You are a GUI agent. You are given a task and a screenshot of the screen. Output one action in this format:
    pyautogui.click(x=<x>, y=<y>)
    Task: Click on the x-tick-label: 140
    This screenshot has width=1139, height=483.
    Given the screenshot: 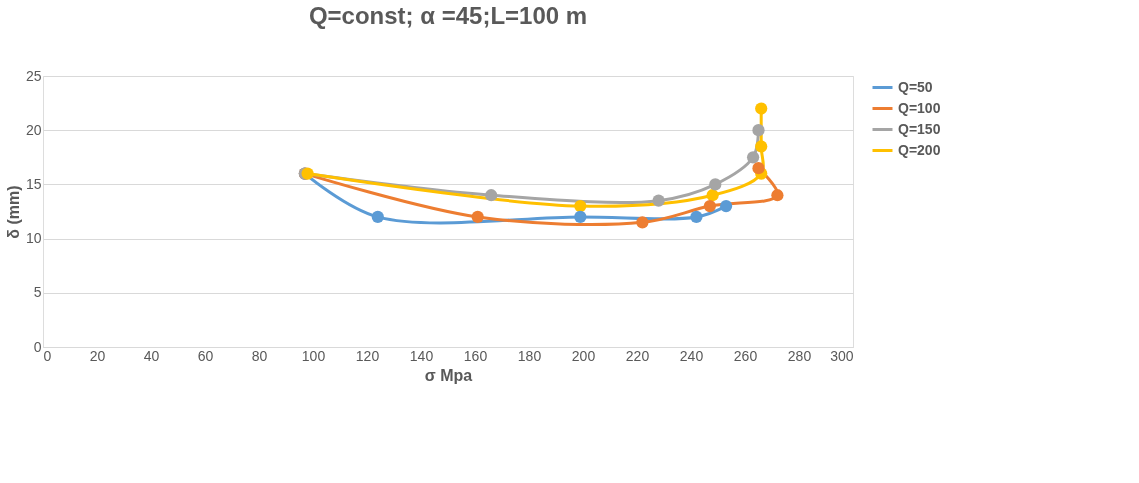 What is the action you would take?
    pyautogui.click(x=421, y=355)
    